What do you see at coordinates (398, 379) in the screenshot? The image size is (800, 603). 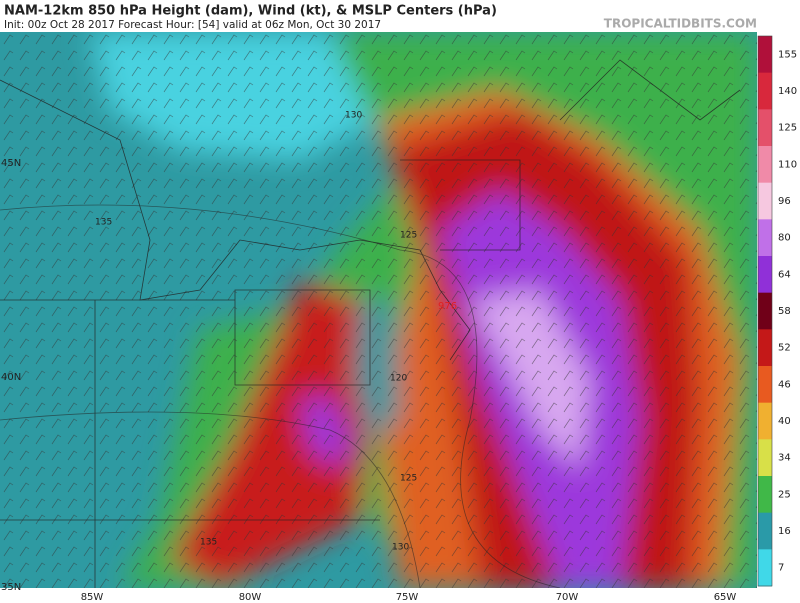 I see `contour-label: 120` at bounding box center [398, 379].